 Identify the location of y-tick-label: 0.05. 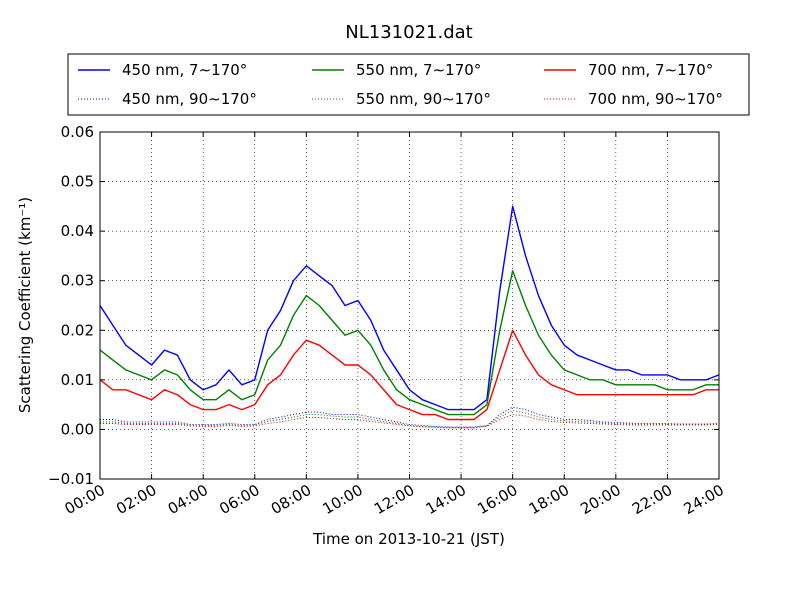
(77, 182).